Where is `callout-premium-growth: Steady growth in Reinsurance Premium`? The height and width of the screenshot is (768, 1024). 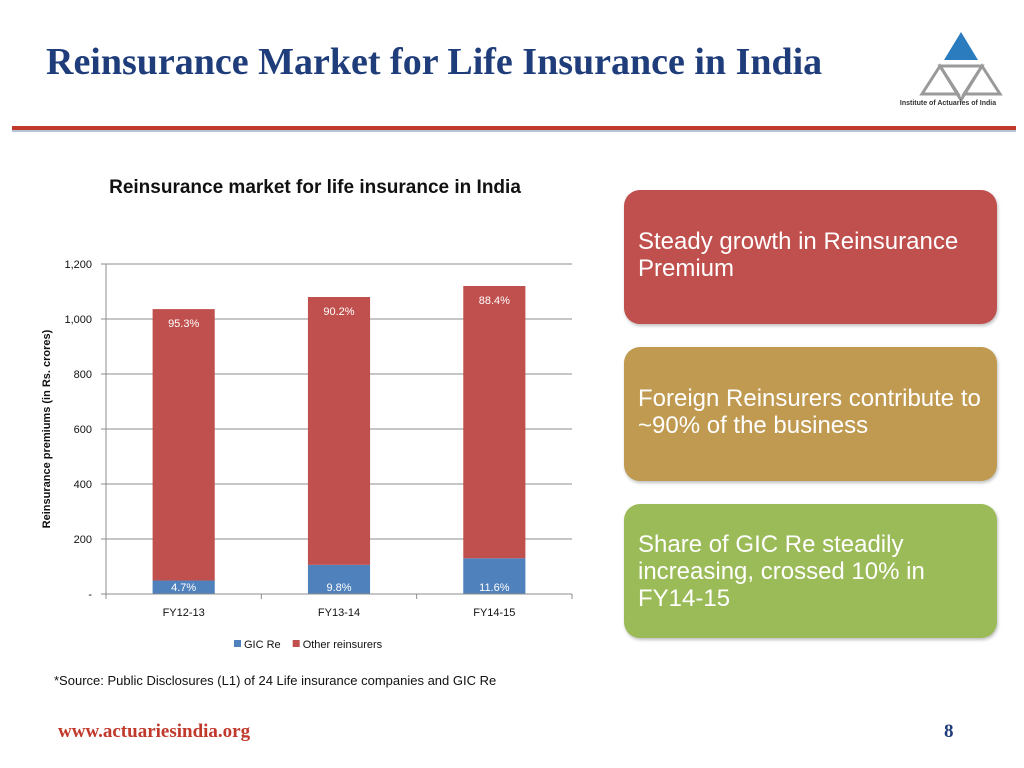
callout-premium-growth: Steady growth in Reinsurance Premium is located at coordinates (810, 257).